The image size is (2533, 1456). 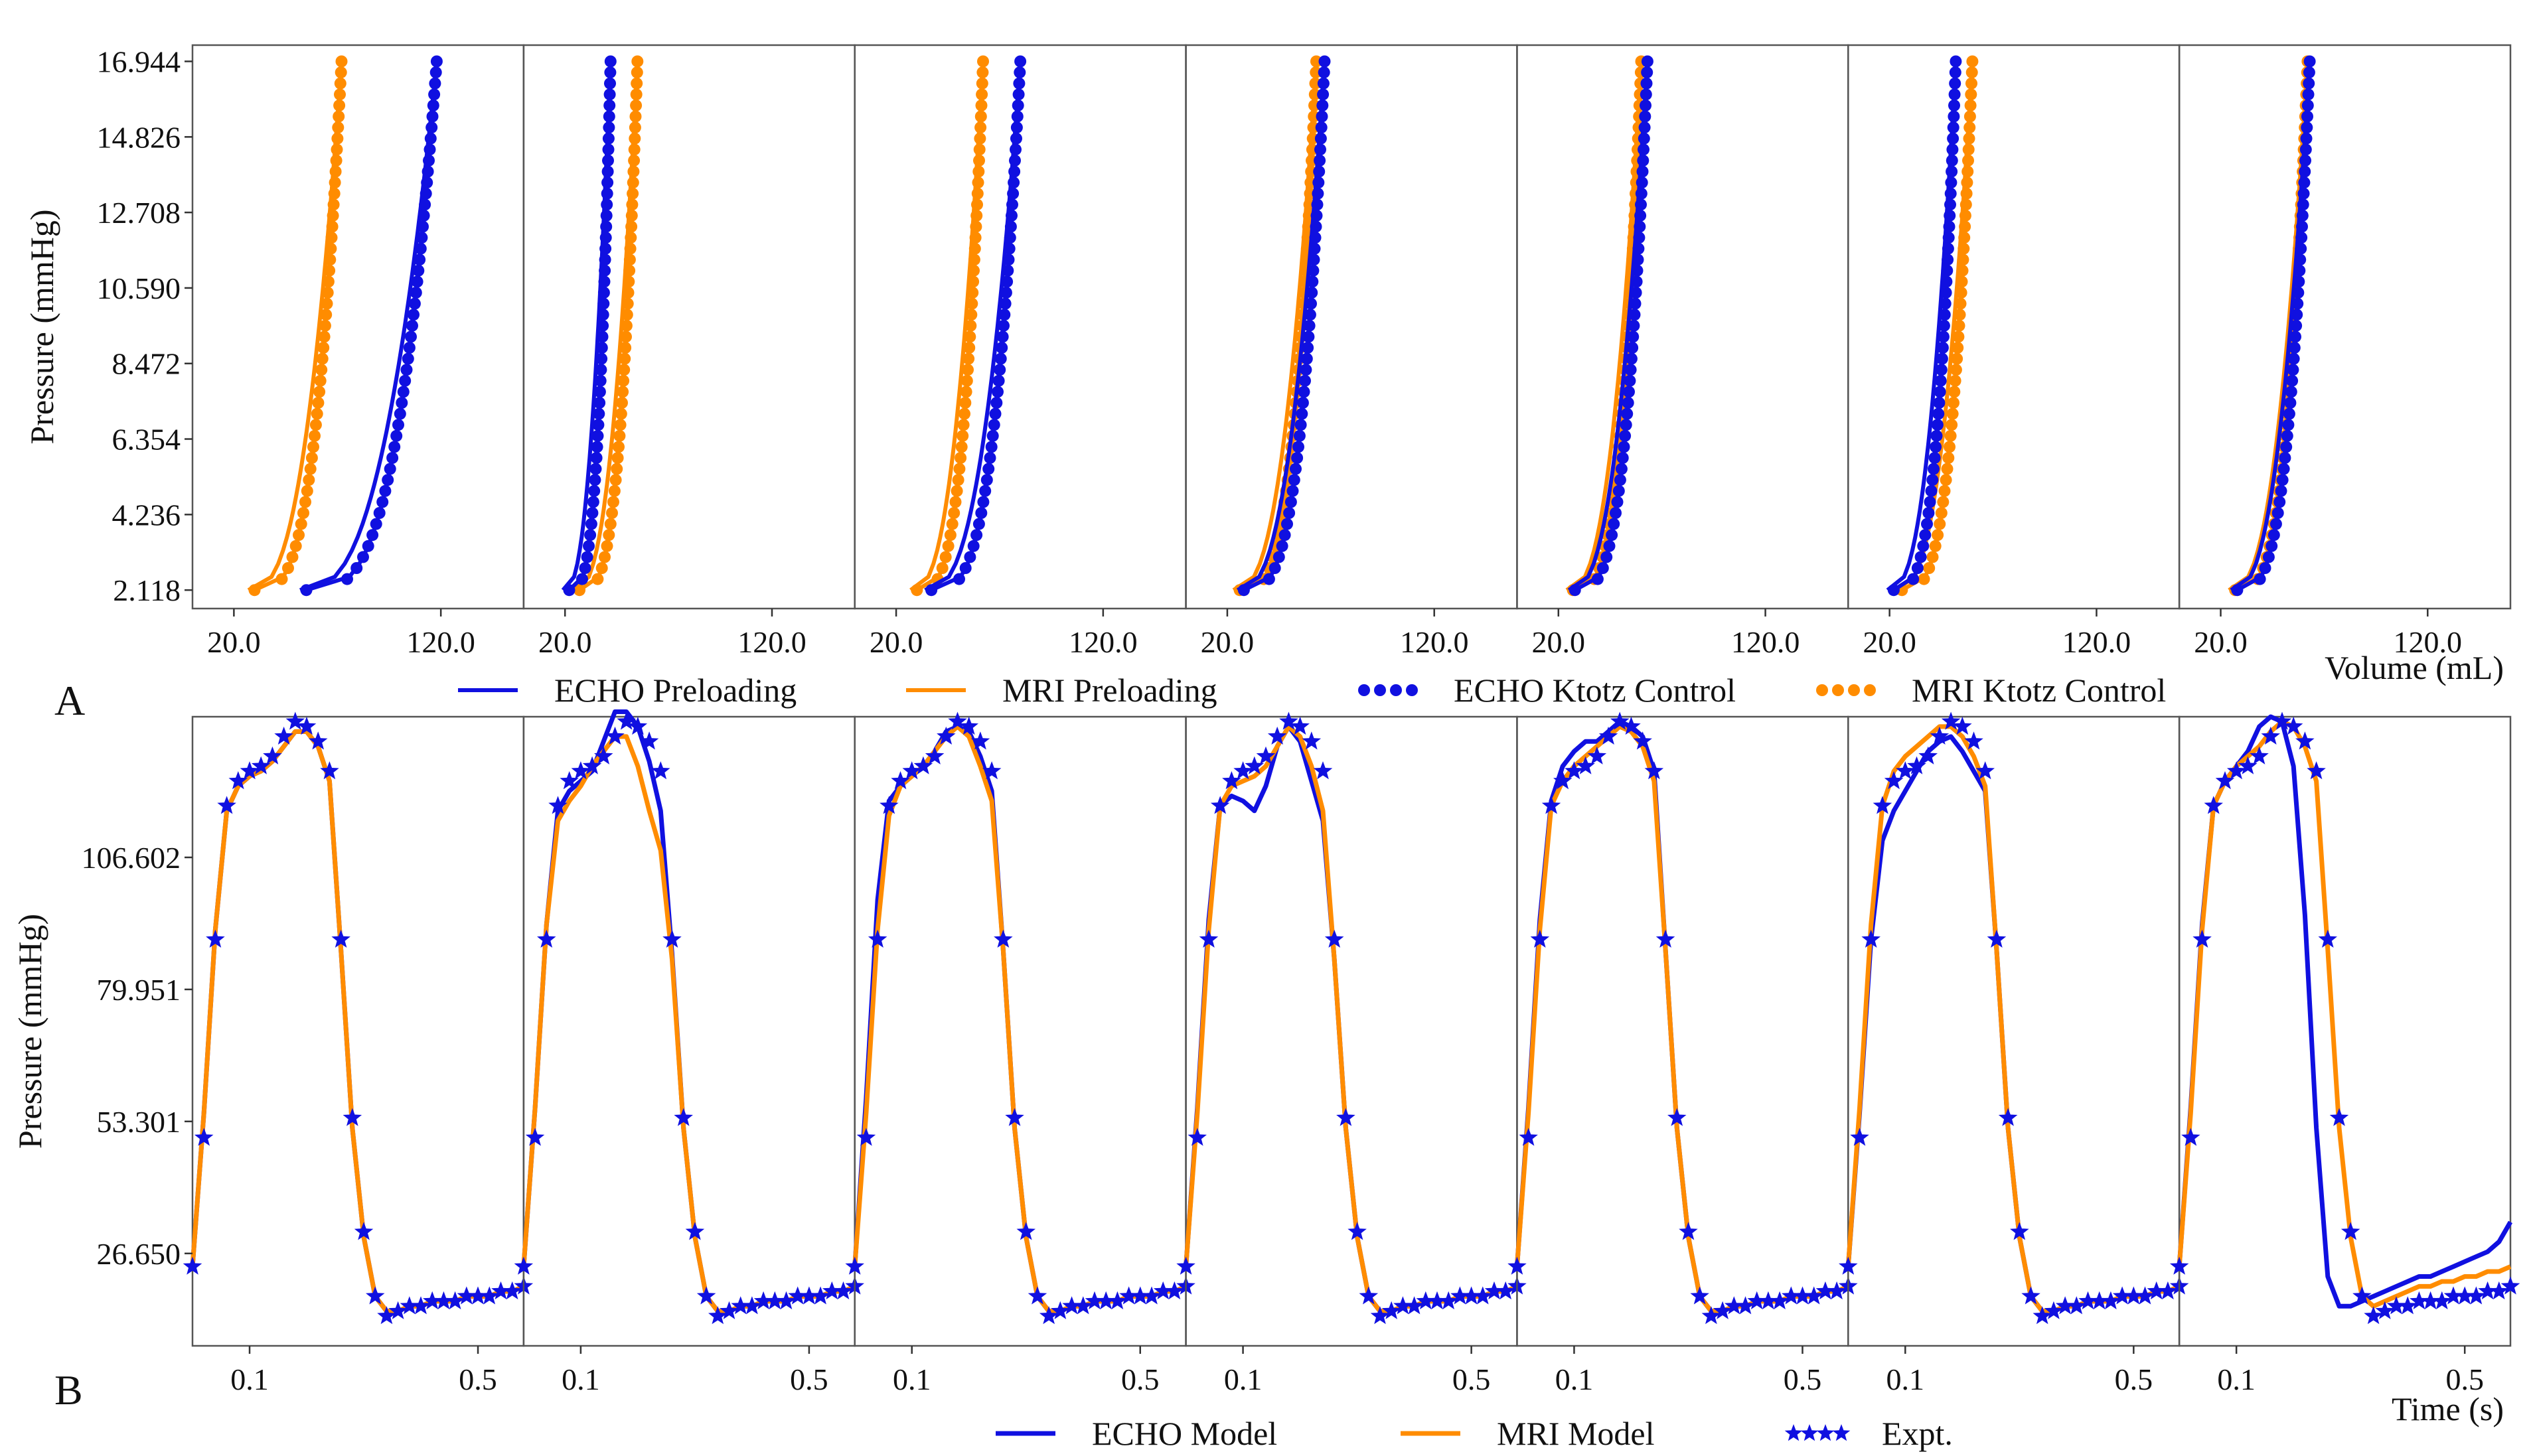 I want to click on pressure-subplot-4: 0.1 0.5, so click(x=1351, y=1053).